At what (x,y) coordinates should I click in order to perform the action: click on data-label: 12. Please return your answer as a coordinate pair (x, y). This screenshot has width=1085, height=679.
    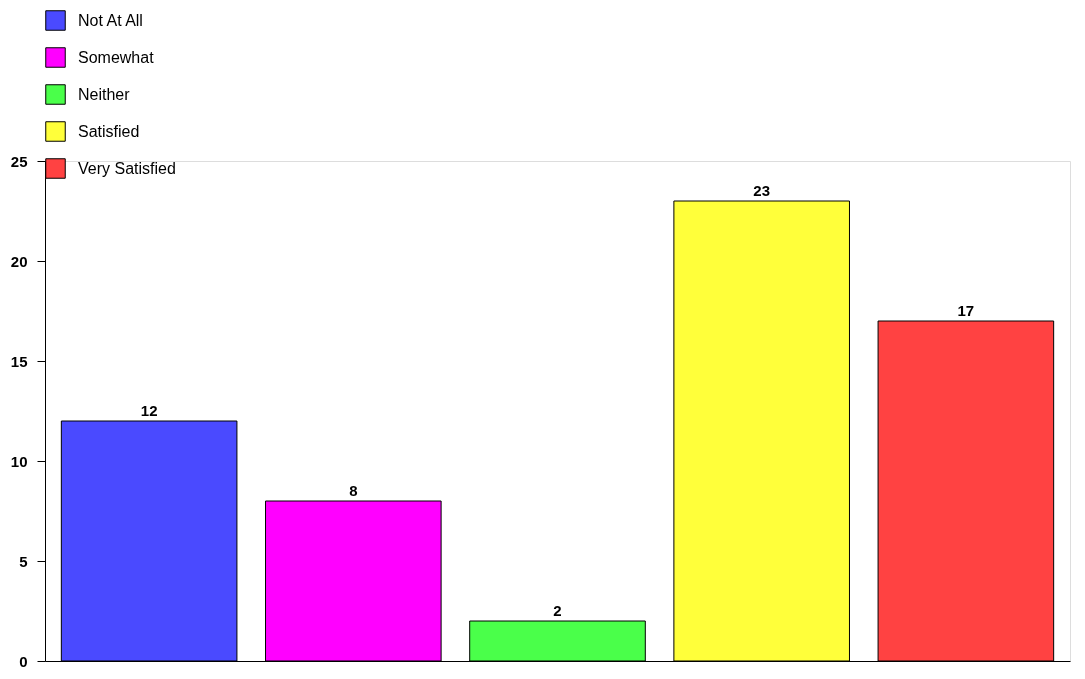
    Looking at the image, I should click on (149, 410).